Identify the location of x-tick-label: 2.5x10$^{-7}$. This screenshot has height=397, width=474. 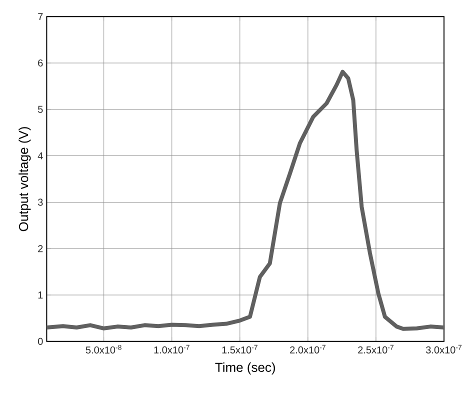
(376, 349).